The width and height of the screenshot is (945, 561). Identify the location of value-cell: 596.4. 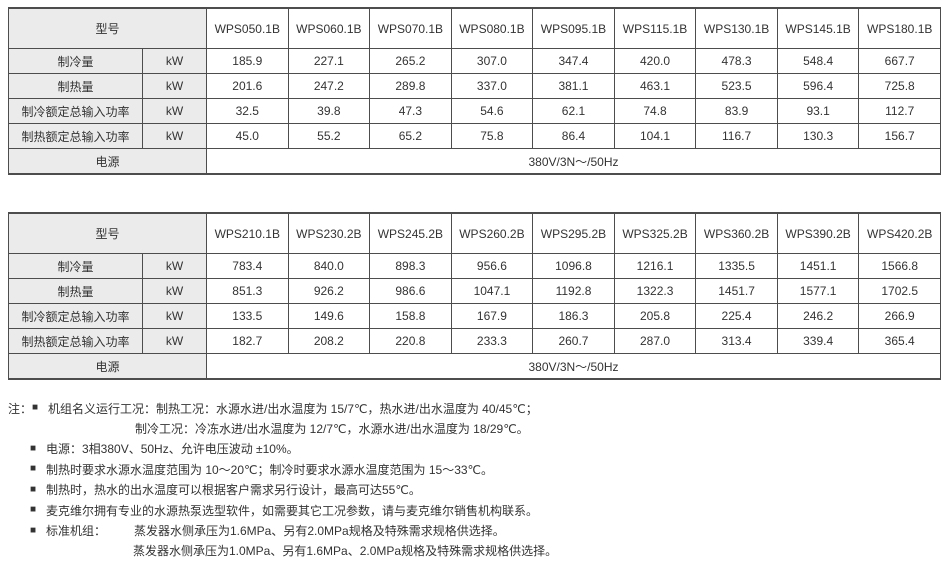
(818, 86).